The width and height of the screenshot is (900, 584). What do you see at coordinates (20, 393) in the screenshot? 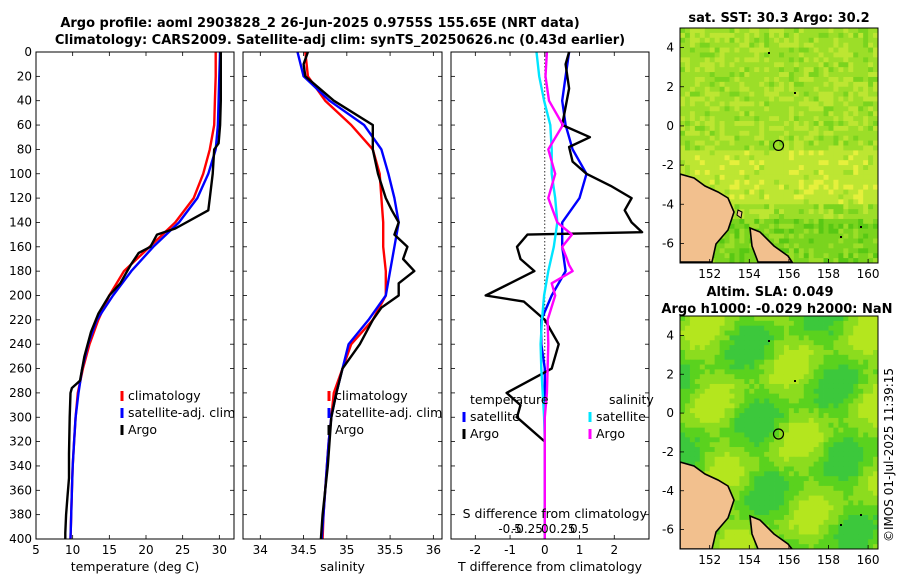
I see `y-tick-label: 280` at bounding box center [20, 393].